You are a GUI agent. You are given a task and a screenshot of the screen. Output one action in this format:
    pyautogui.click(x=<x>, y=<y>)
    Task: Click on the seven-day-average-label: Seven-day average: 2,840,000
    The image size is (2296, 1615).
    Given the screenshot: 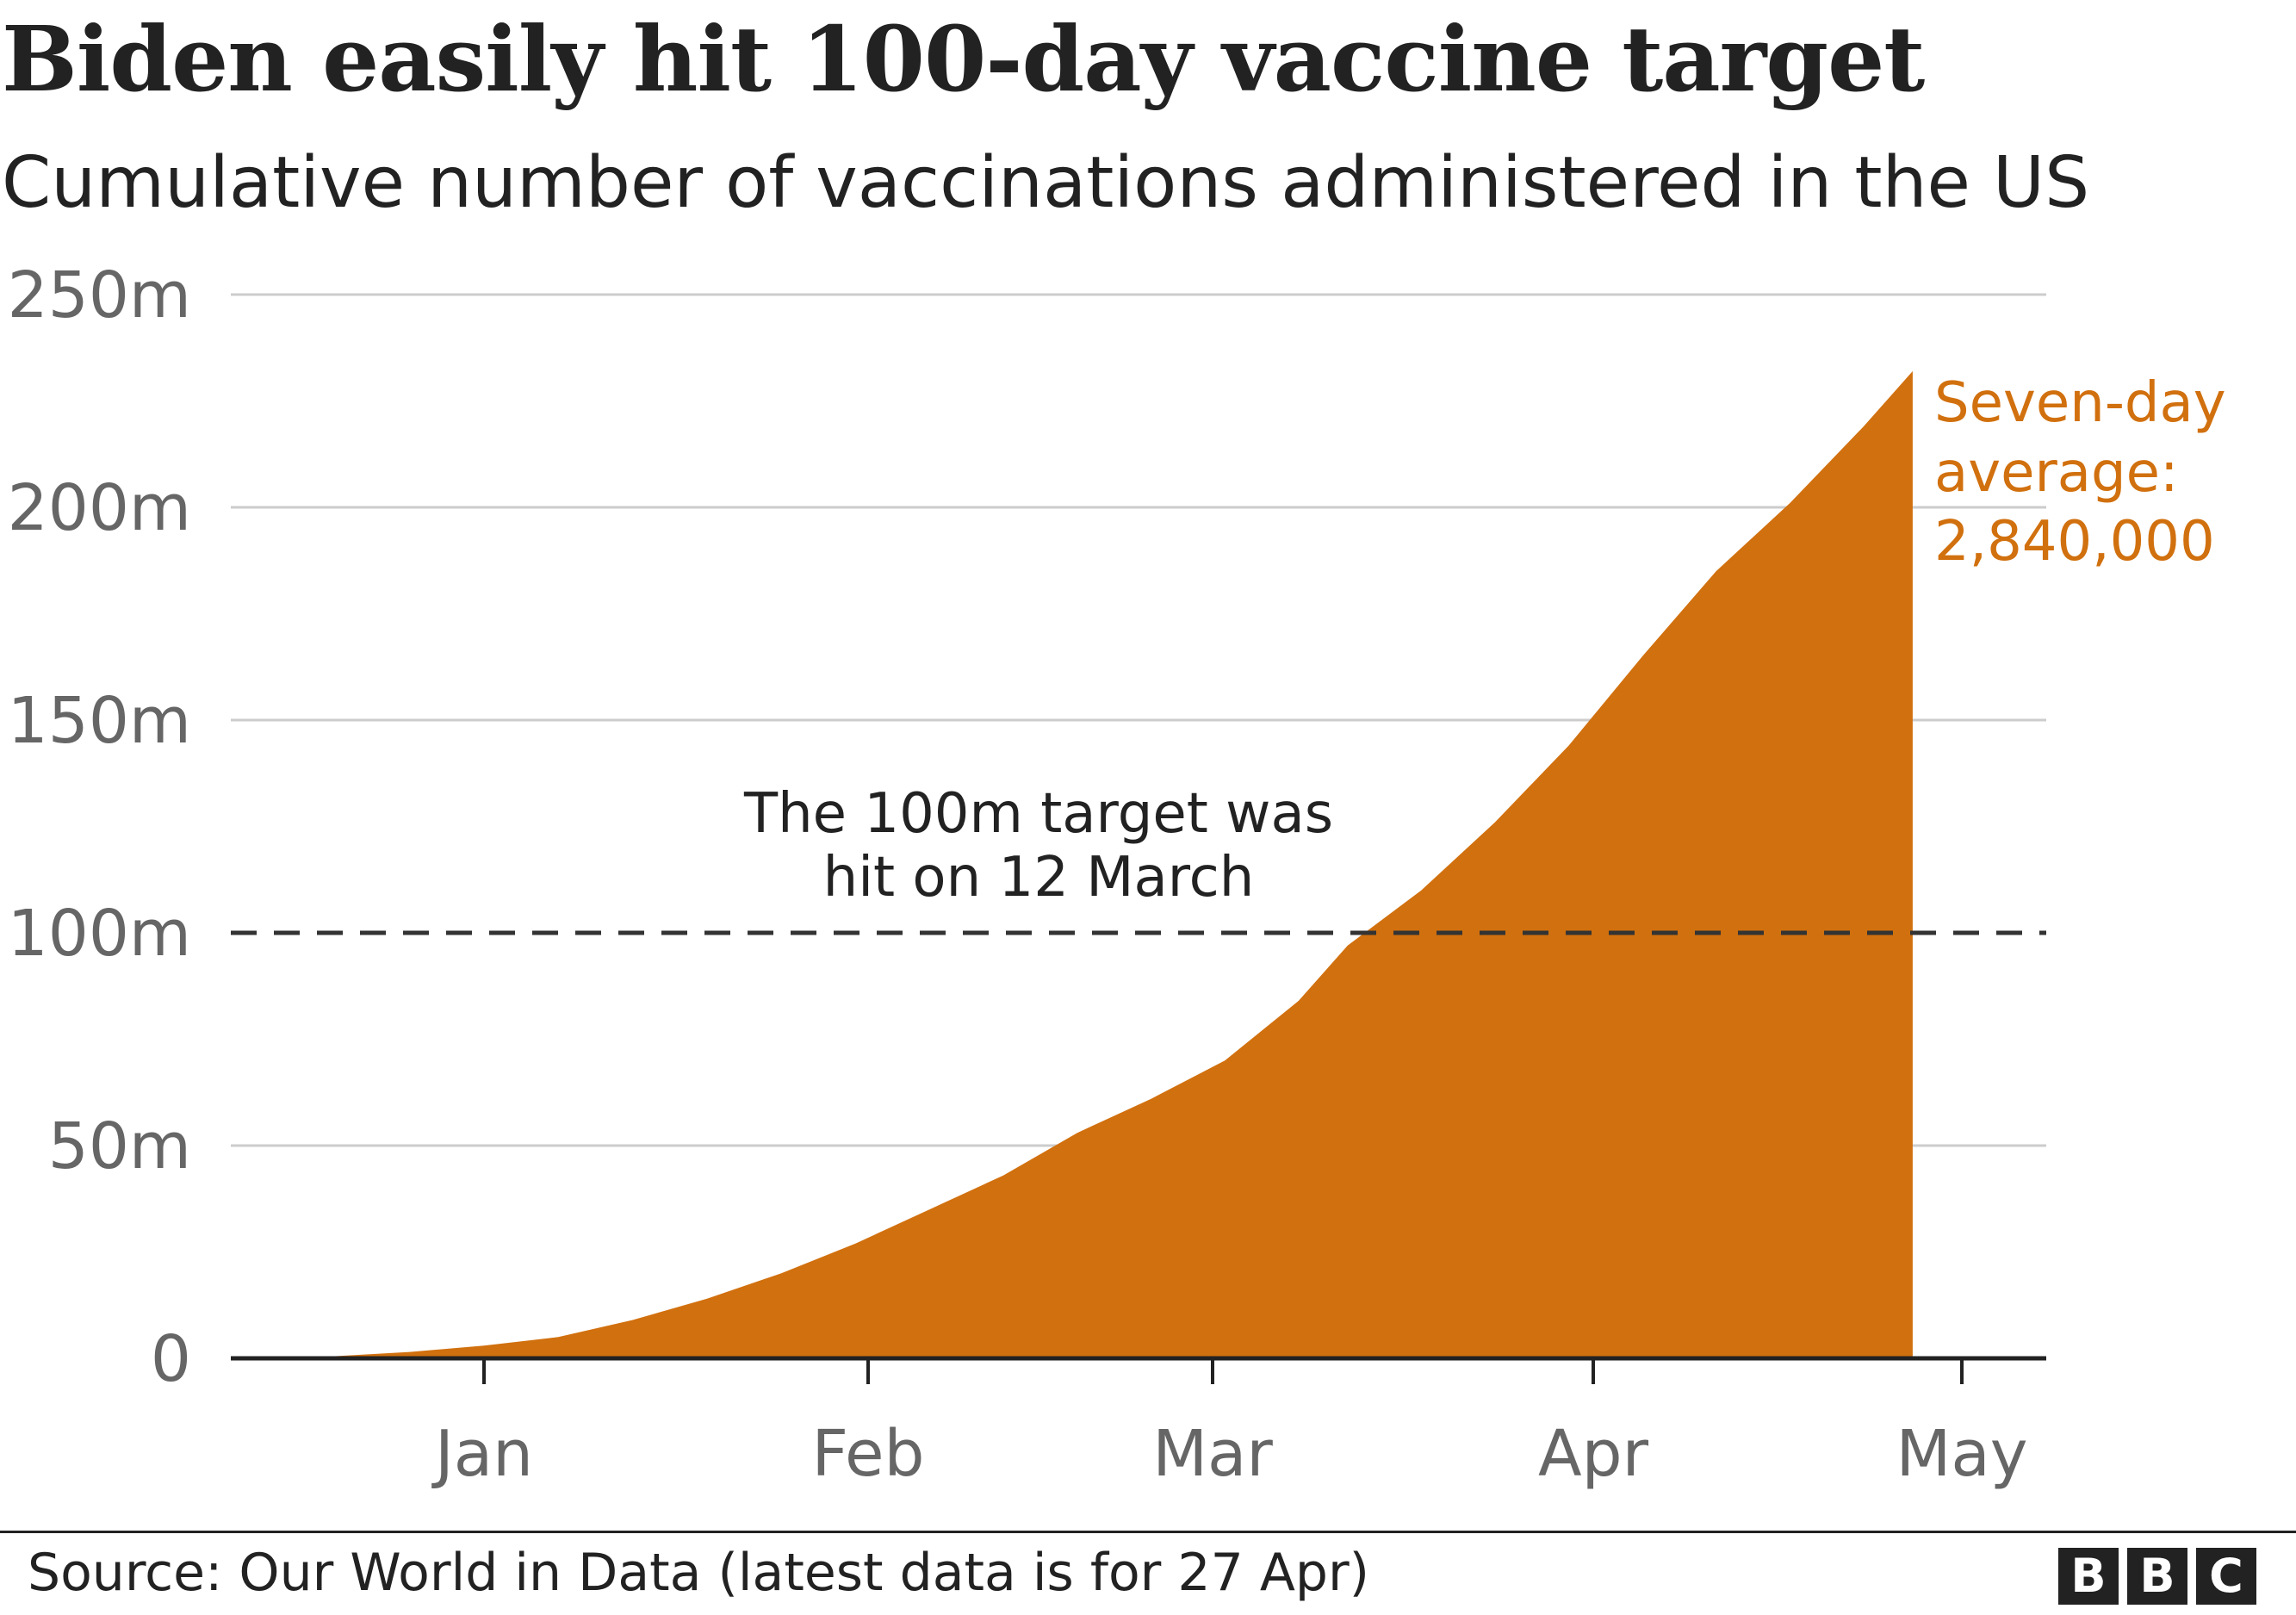 What is the action you would take?
    pyautogui.click(x=2080, y=472)
    